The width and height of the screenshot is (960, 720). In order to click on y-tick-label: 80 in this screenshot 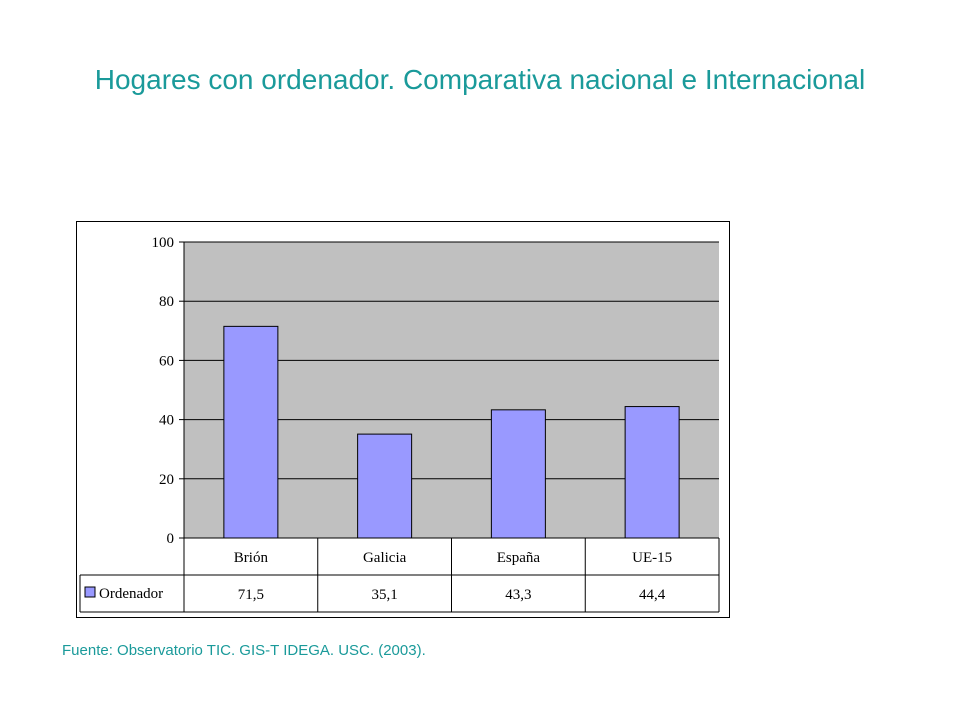, I will do `click(166, 302)`.